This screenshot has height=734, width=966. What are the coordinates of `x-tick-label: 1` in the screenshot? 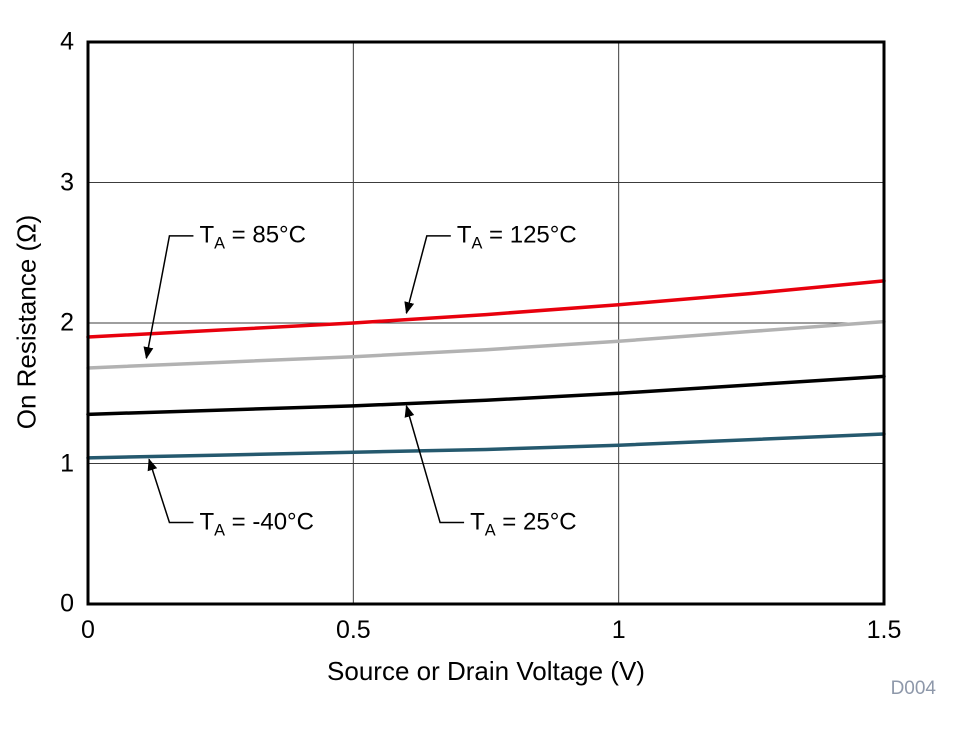 It's located at (618, 630).